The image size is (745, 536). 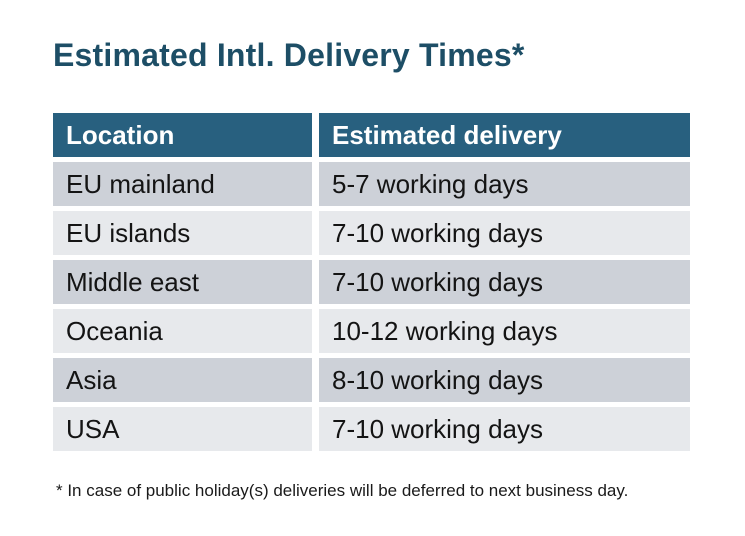 I want to click on location-cell: Middle east, so click(x=182, y=282).